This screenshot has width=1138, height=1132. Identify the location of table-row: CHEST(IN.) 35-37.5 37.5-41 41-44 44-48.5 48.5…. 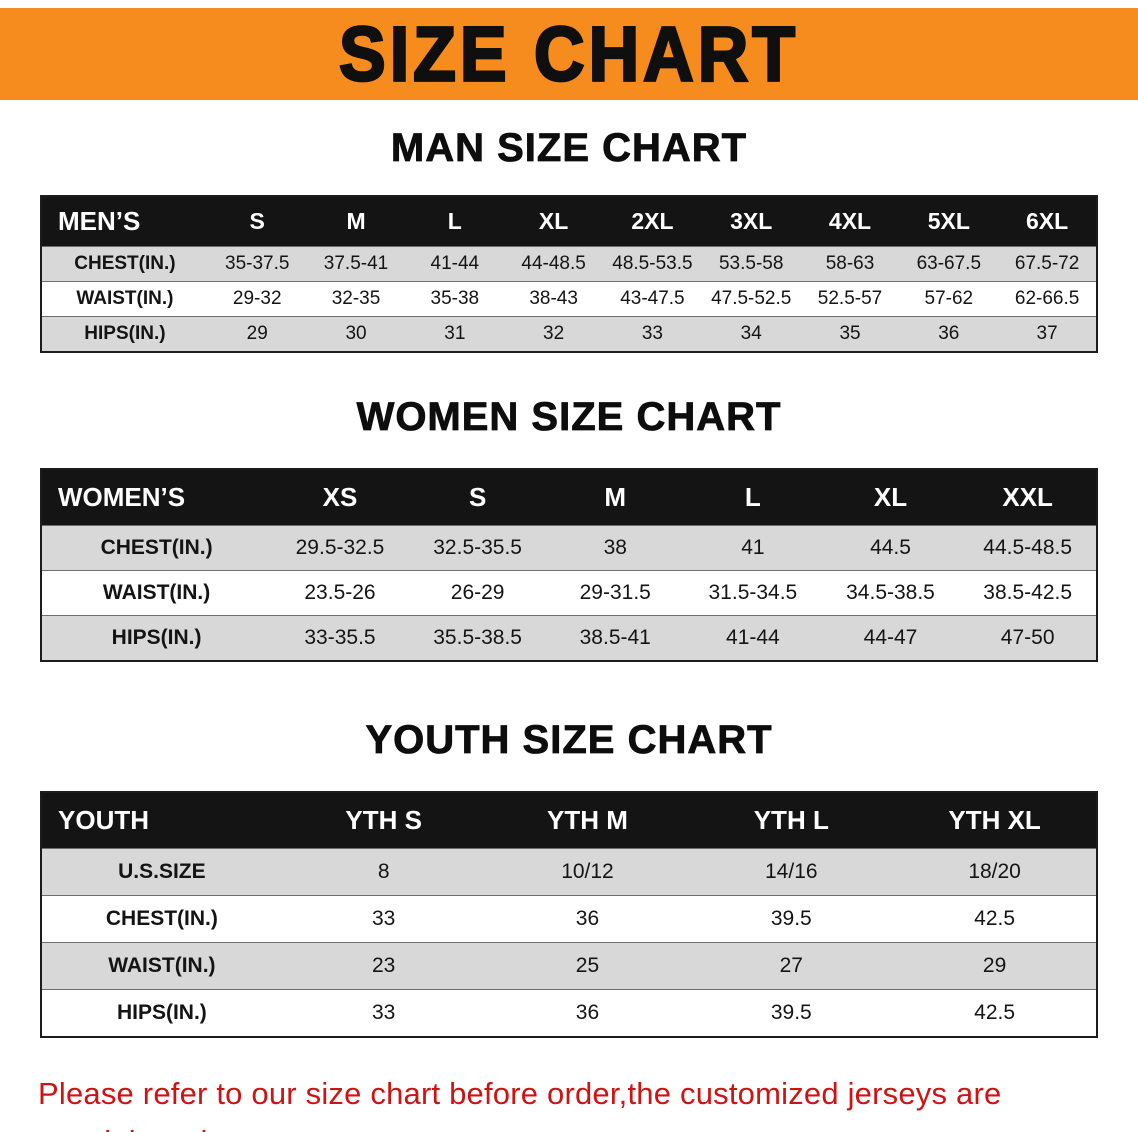
(569, 264).